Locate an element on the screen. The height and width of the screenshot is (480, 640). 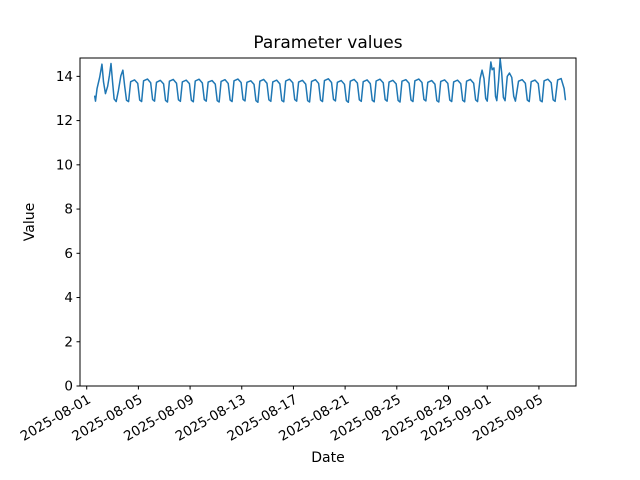
y-tick-label: 6 is located at coordinates (68, 254).